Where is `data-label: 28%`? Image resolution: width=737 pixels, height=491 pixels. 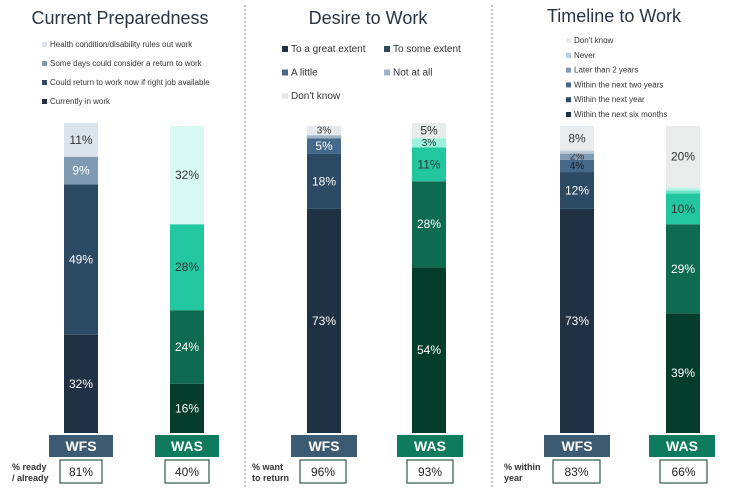 data-label: 28% is located at coordinates (429, 224).